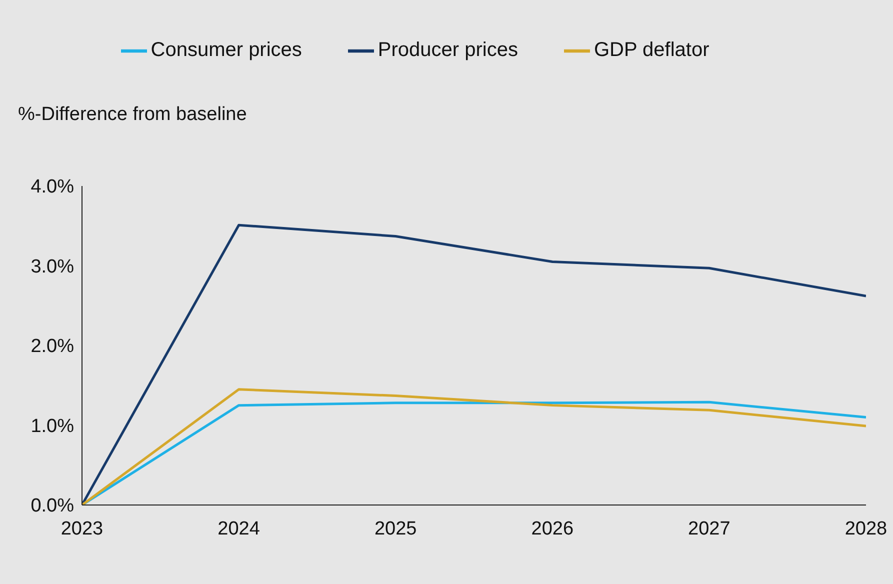 The height and width of the screenshot is (584, 893). I want to click on x-tick-label: 2025, so click(395, 529).